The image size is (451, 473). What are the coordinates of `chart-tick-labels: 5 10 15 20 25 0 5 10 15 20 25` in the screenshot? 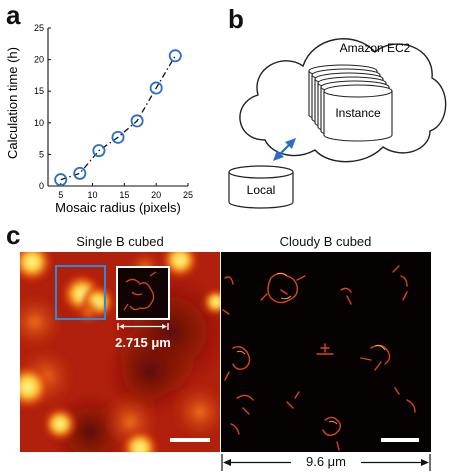 It's located at (113, 111).